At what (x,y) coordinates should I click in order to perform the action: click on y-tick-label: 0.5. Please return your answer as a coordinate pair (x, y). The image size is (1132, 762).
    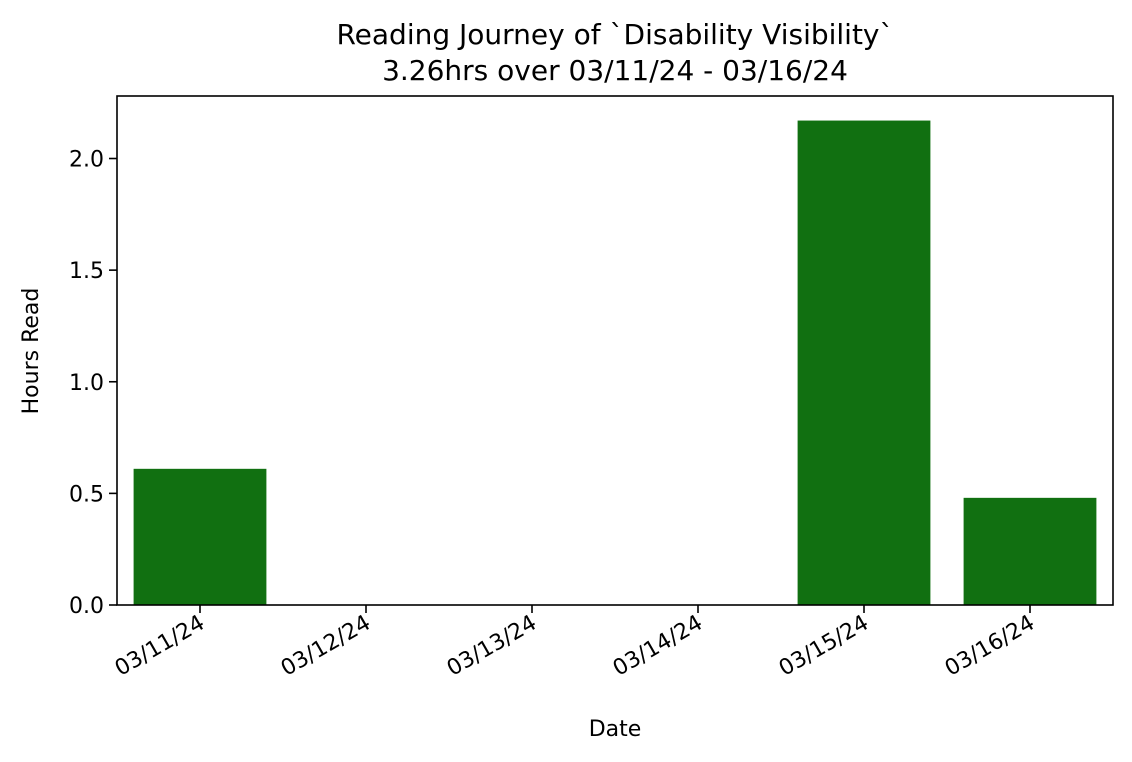
    Looking at the image, I should click on (86, 494).